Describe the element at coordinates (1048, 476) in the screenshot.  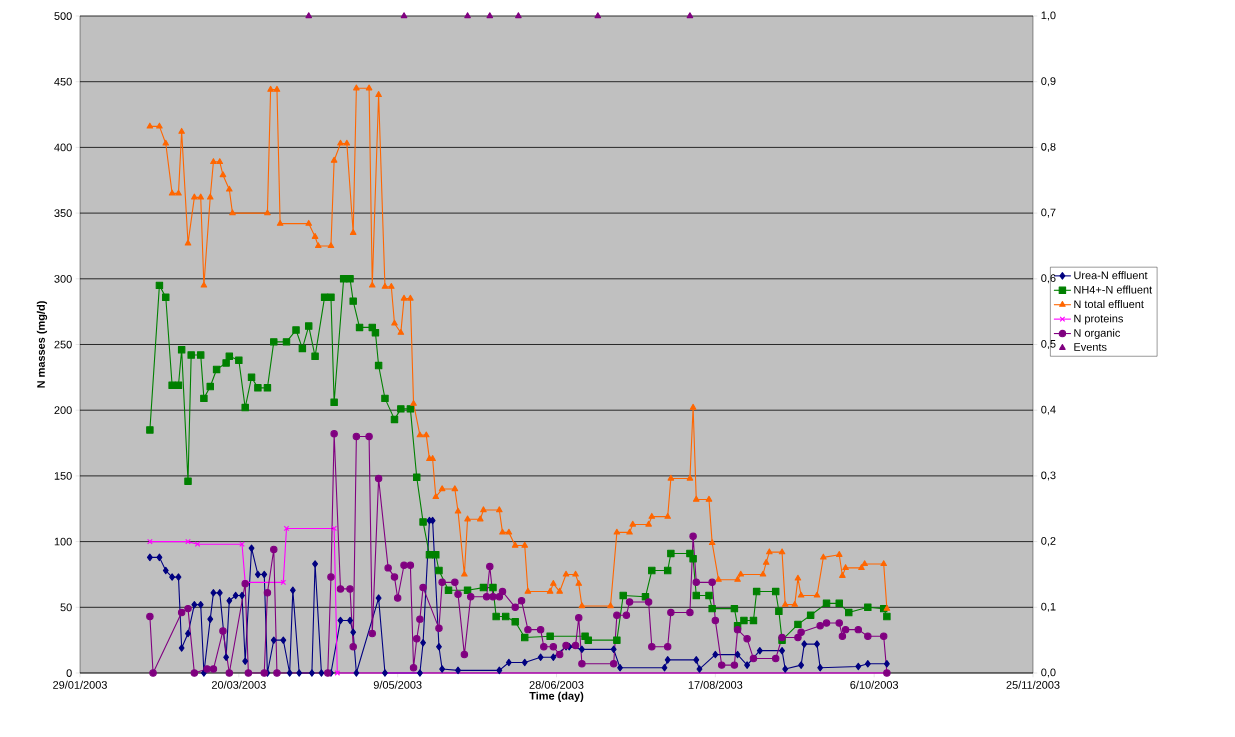
I see `y2-tick-label: 0,3` at that location.